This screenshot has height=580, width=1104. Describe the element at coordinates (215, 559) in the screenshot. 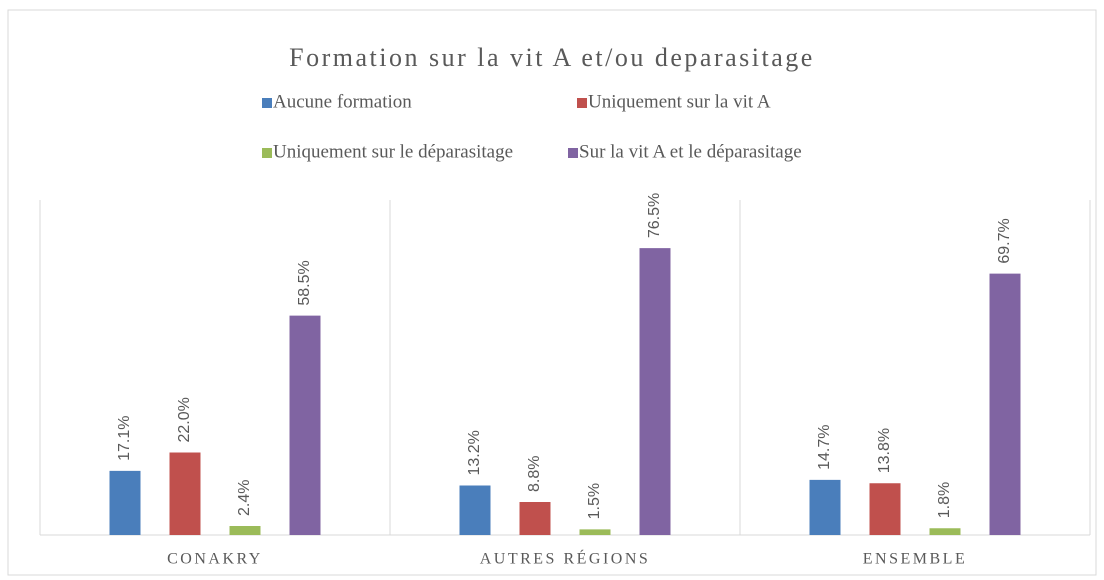

I see `x-tick-label: CONAKRY` at that location.